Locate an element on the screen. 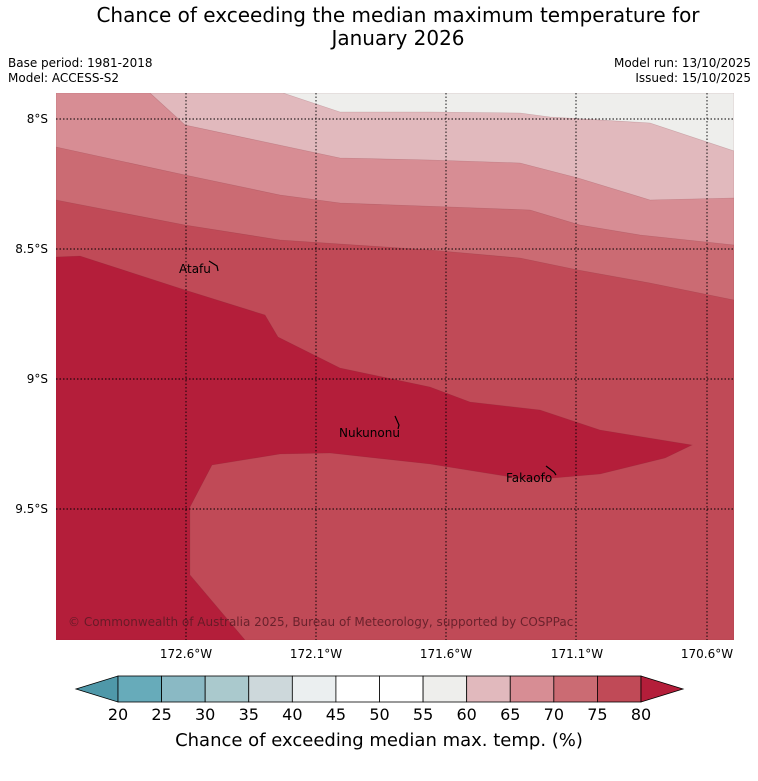 This screenshot has width=758, height=781. lon-label-172-1w: 172.1°W is located at coordinates (316, 654).